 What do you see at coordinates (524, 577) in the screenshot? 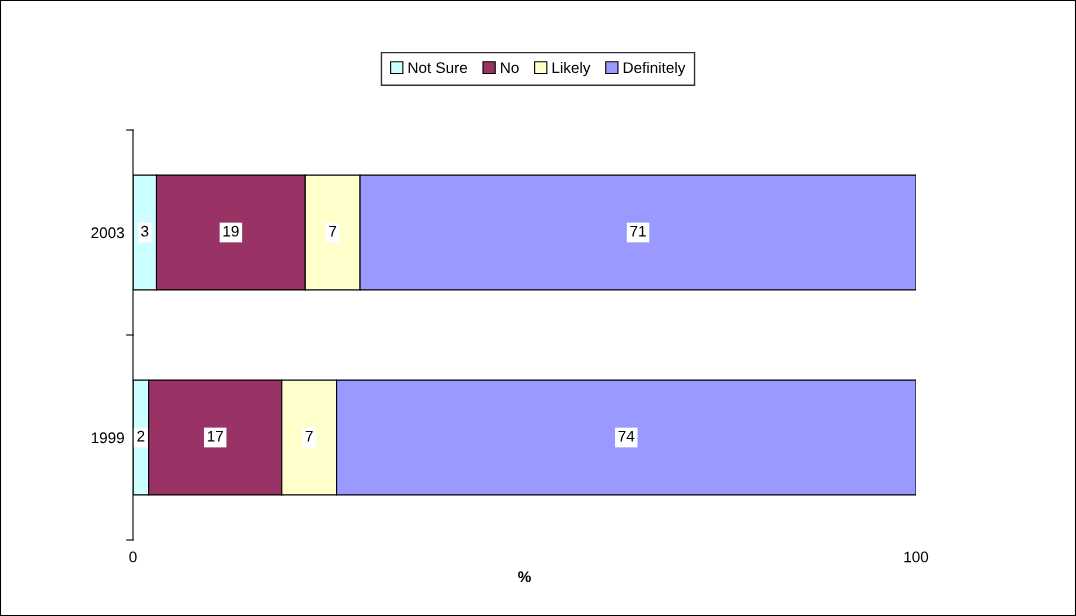
I see `x-axis-title: %` at bounding box center [524, 577].